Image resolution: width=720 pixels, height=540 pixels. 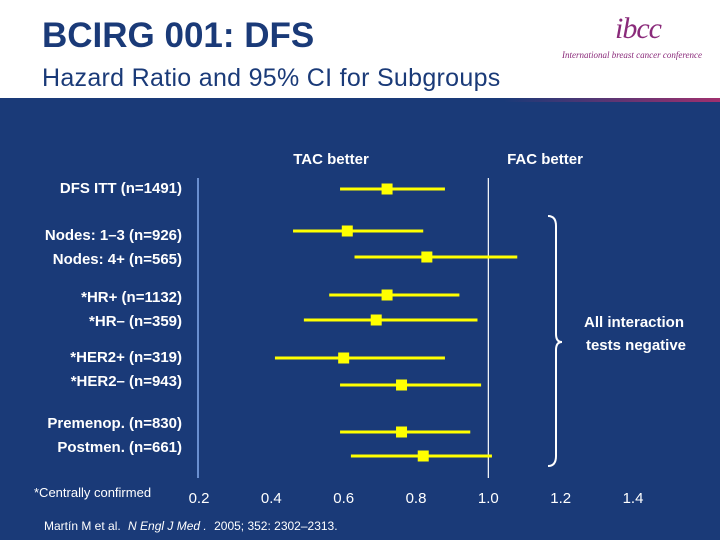 What do you see at coordinates (560, 498) in the screenshot?
I see `x-tick-label: 1.2` at bounding box center [560, 498].